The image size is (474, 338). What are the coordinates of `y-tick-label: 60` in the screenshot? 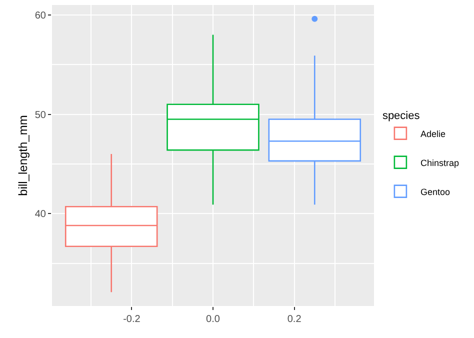 It's located at (40, 16).